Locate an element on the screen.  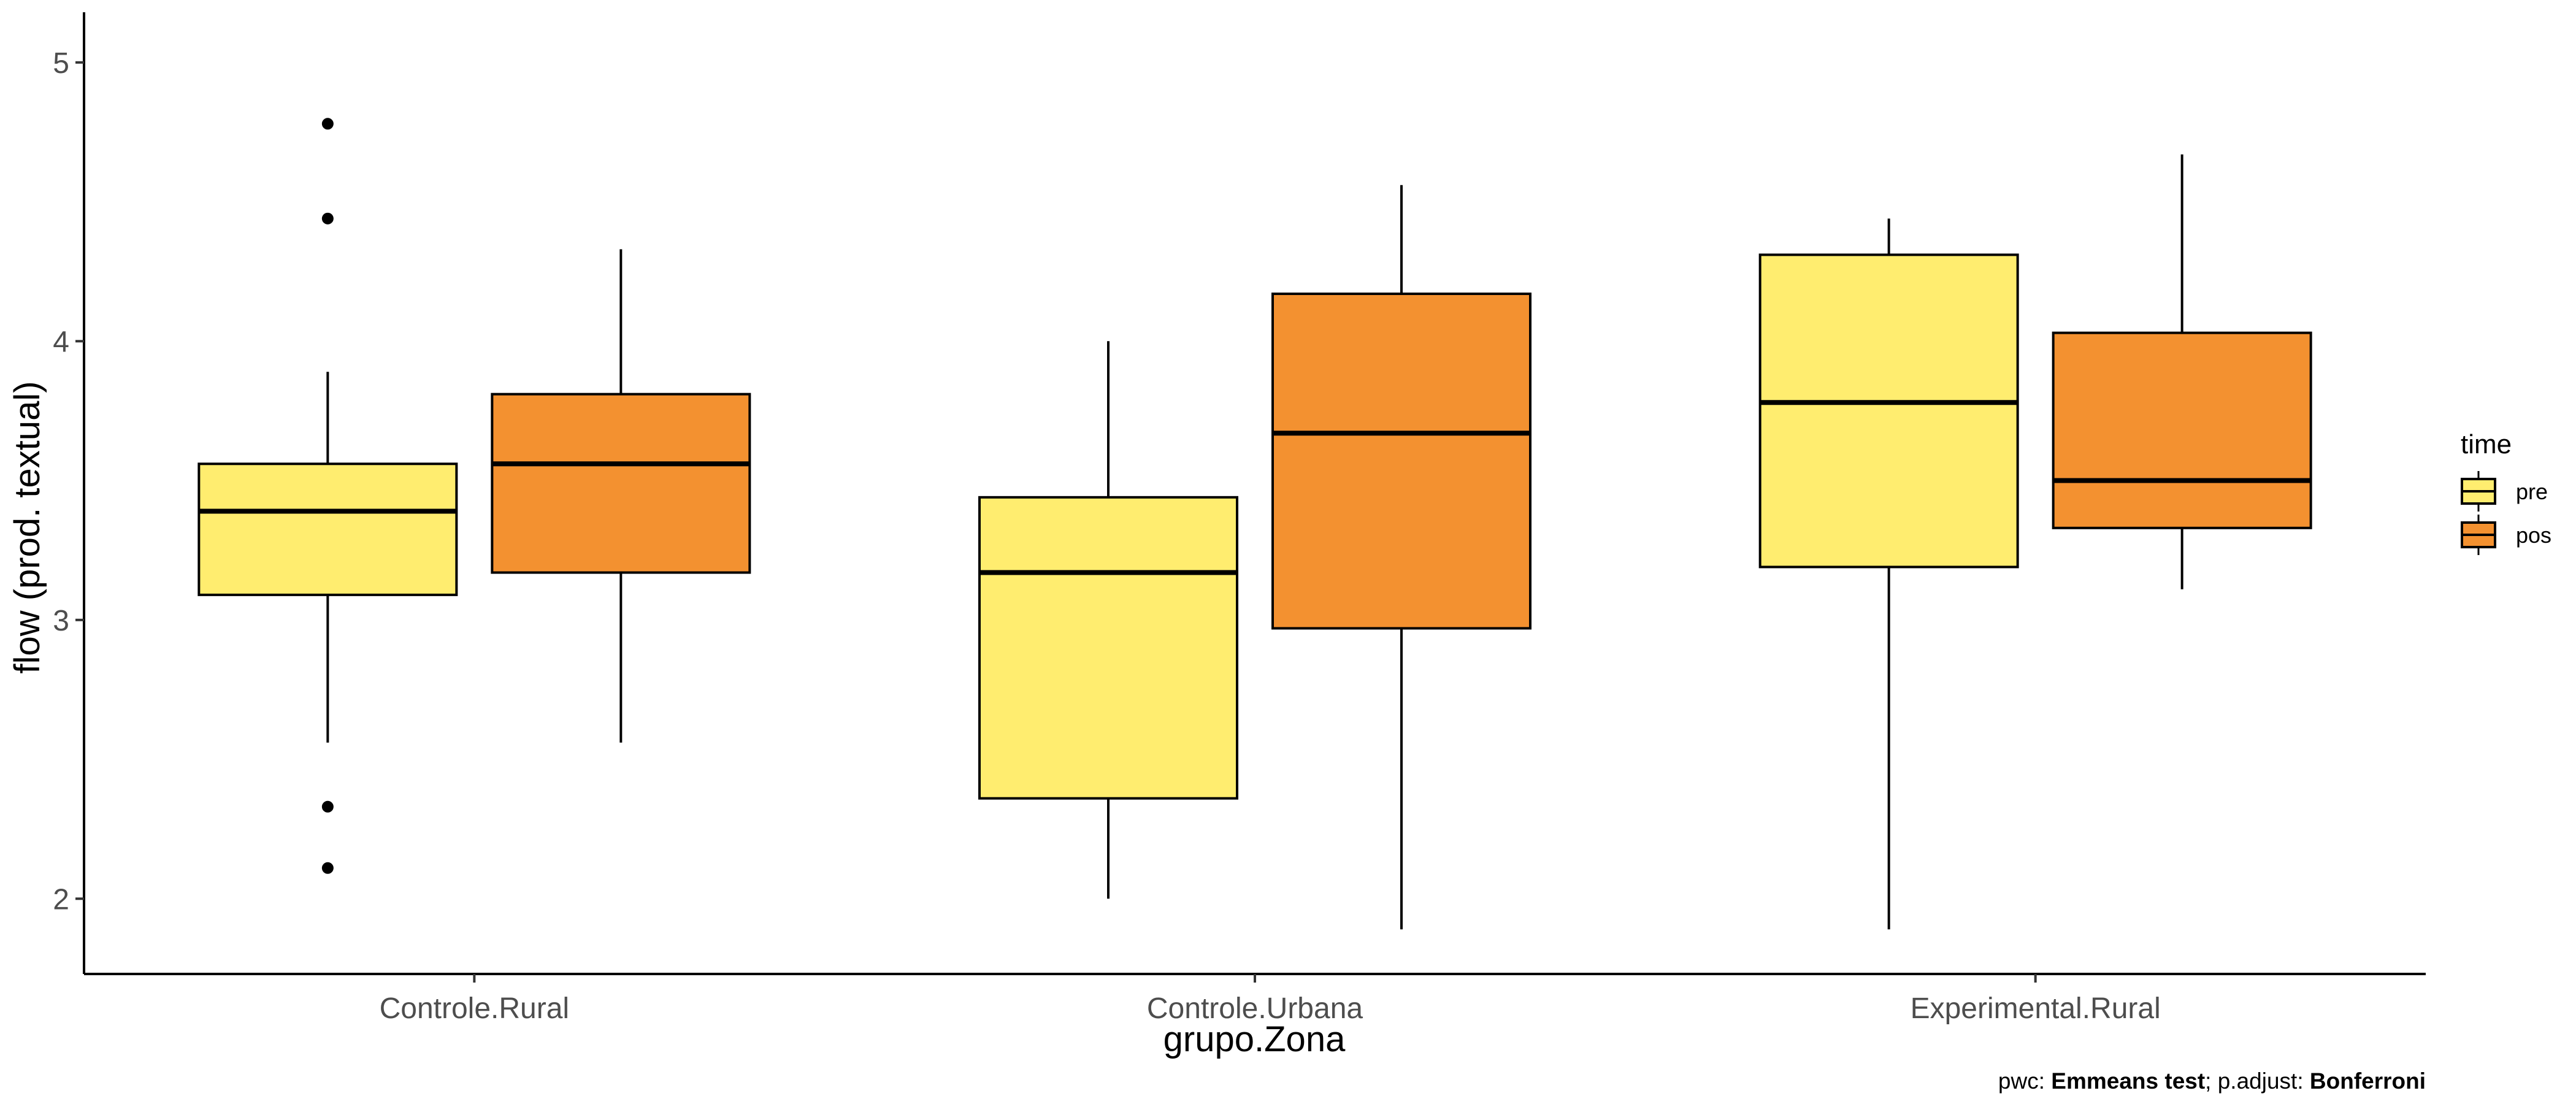
y-axis: 2 3 4 5 is located at coordinates (69, 493).